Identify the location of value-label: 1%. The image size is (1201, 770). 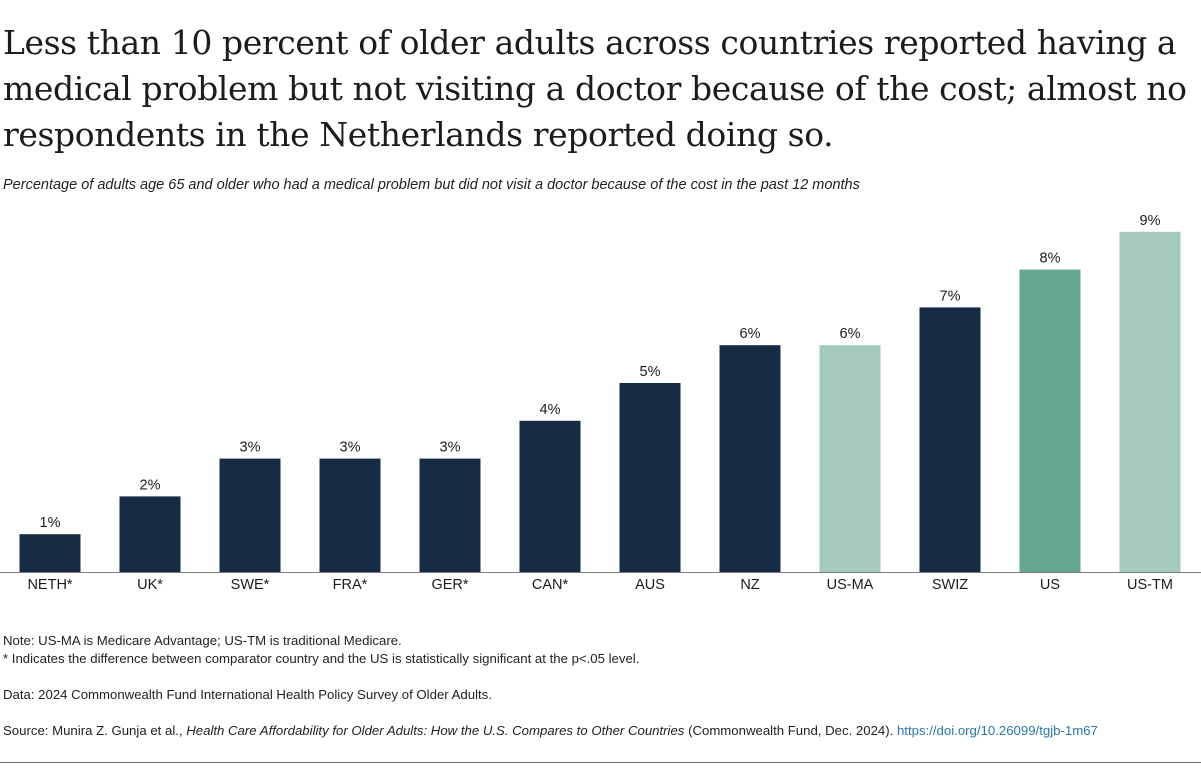
(50, 523).